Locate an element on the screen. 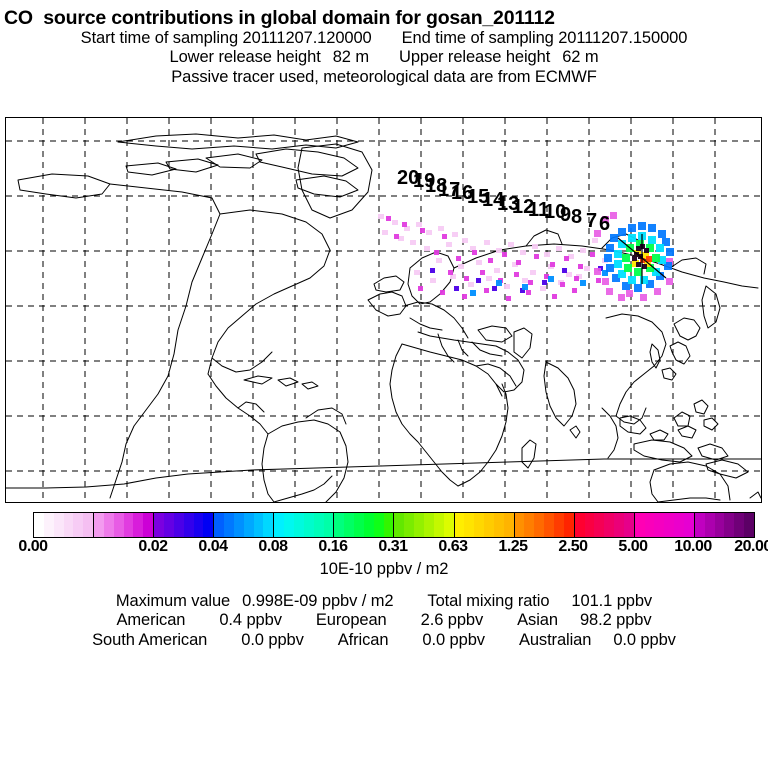 The height and width of the screenshot is (768, 768). trajectory-label-11: 11 is located at coordinates (538, 210).